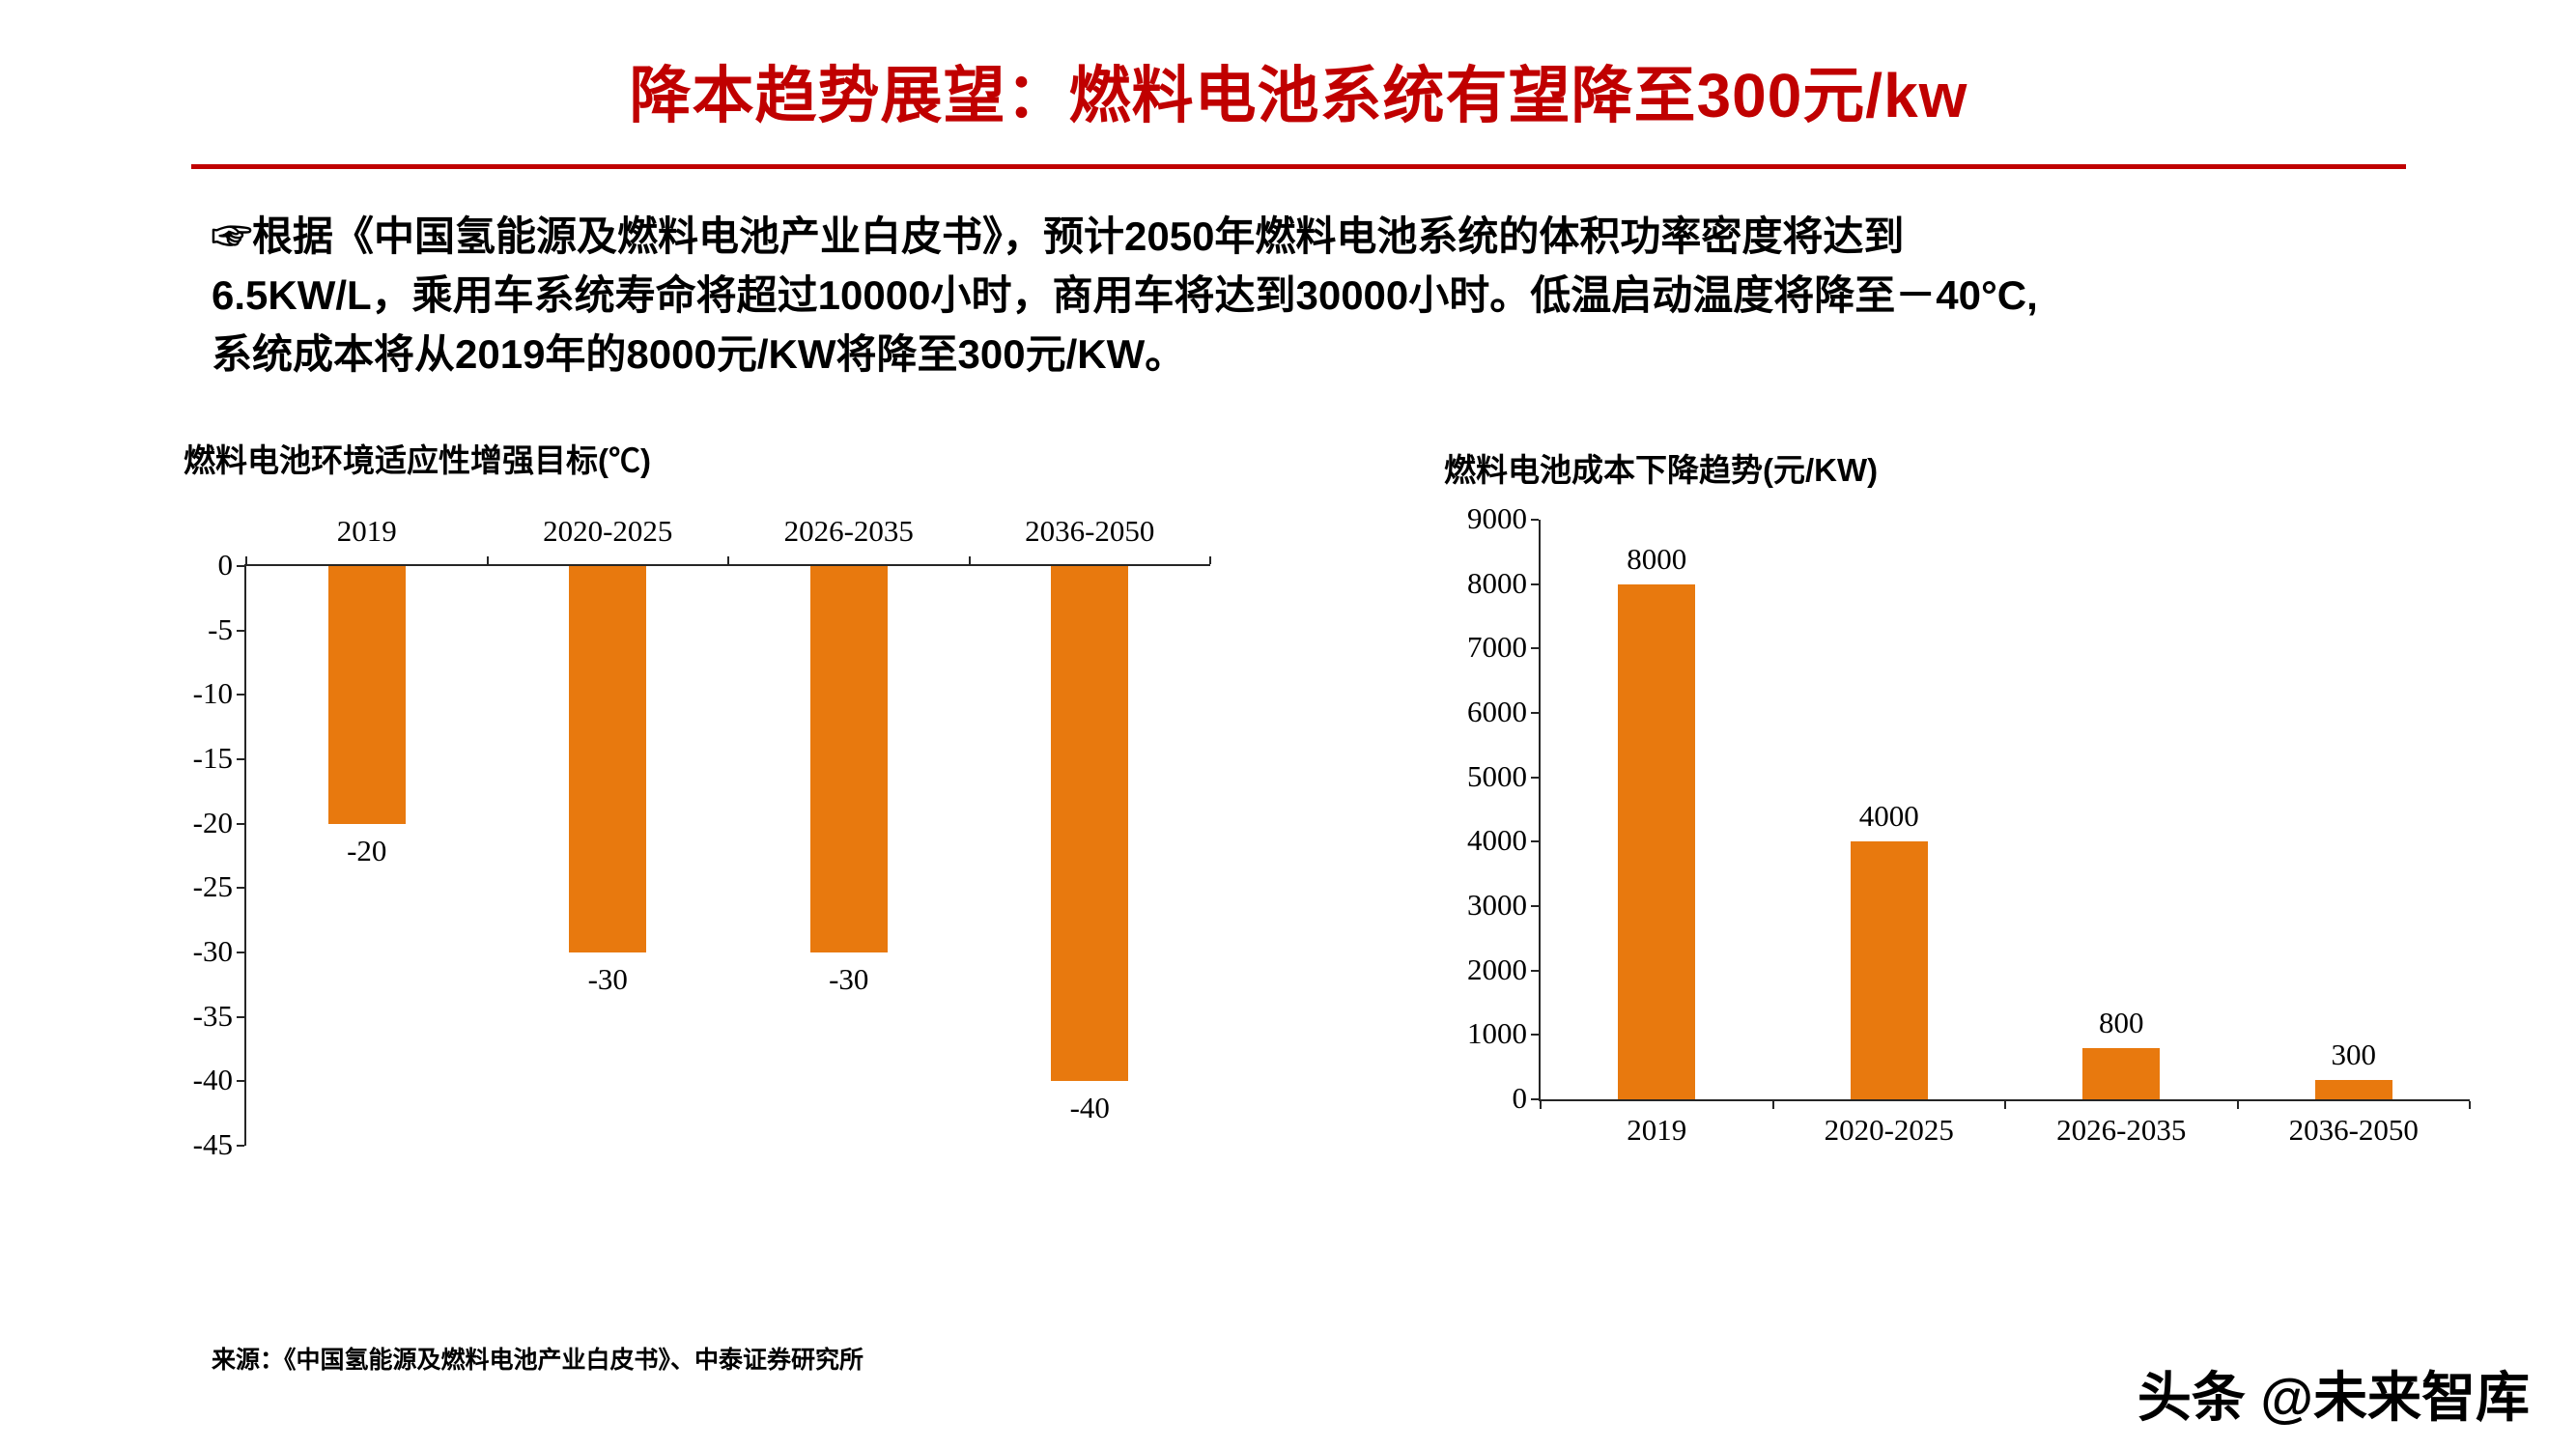 This screenshot has height=1449, width=2576. Describe the element at coordinates (417, 460) in the screenshot. I see `chart-title: 燃料电池环境适应性增强目标(℃)` at that location.